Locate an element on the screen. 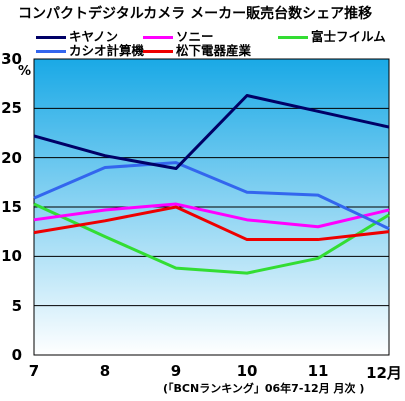 The width and height of the screenshot is (405, 401). y-tick-label: 20 is located at coordinates (11, 157).